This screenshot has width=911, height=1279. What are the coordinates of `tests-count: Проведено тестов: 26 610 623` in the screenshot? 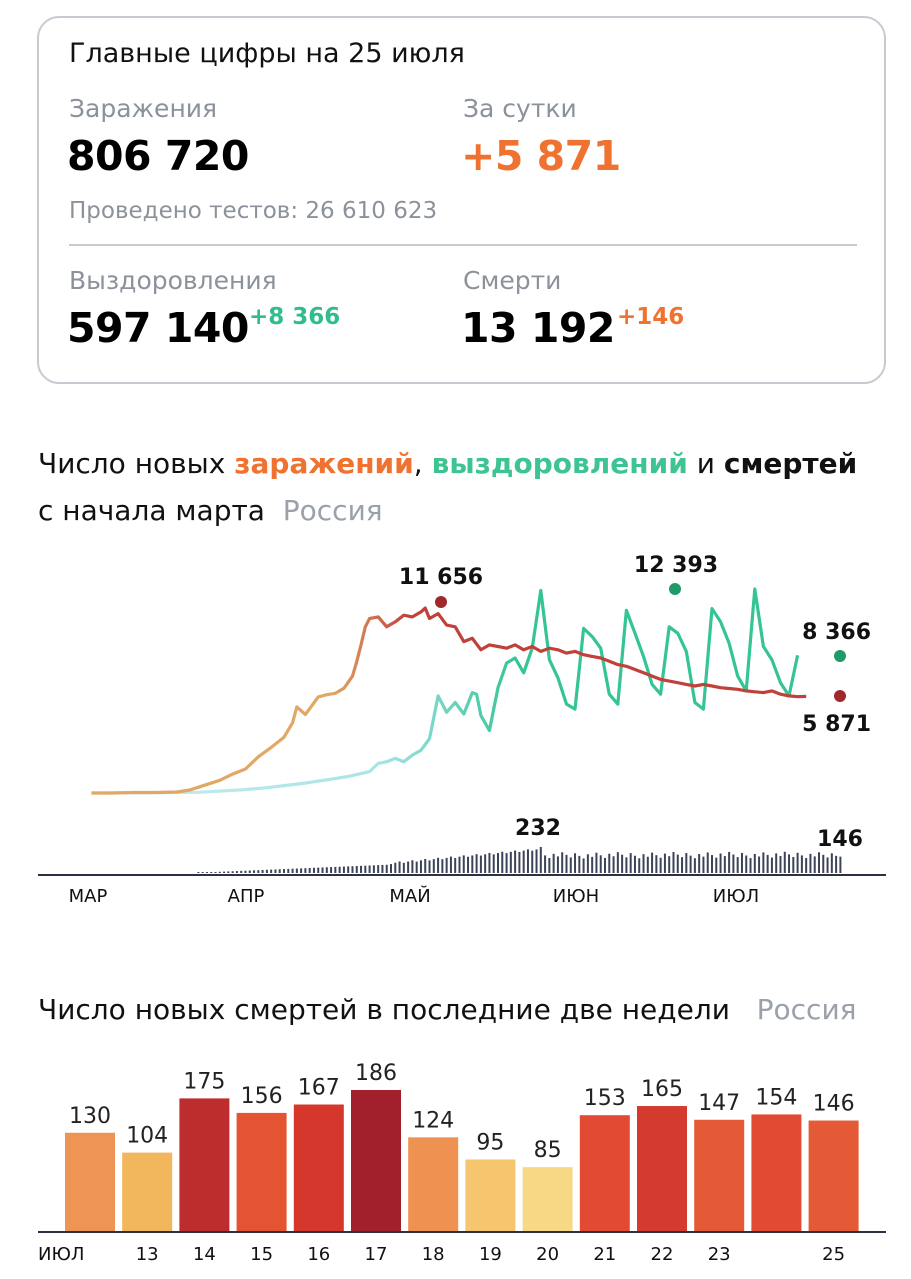 It's located at (253, 211).